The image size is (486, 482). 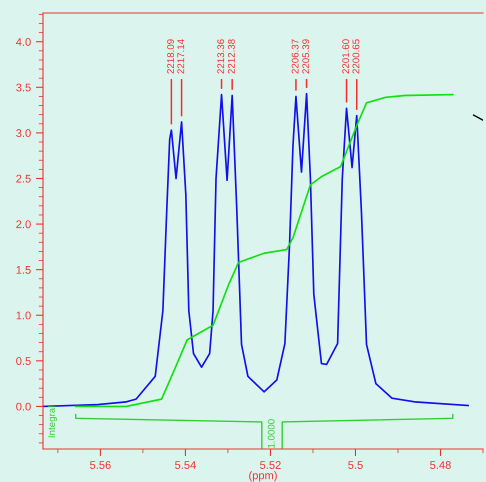 I want to click on annotation: 2201.60, so click(x=346, y=56).